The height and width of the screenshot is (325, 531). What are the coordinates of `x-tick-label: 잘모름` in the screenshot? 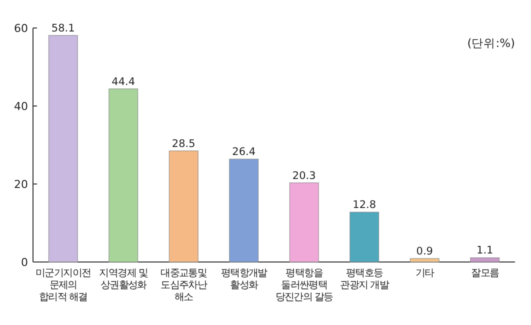 It's located at (485, 273).